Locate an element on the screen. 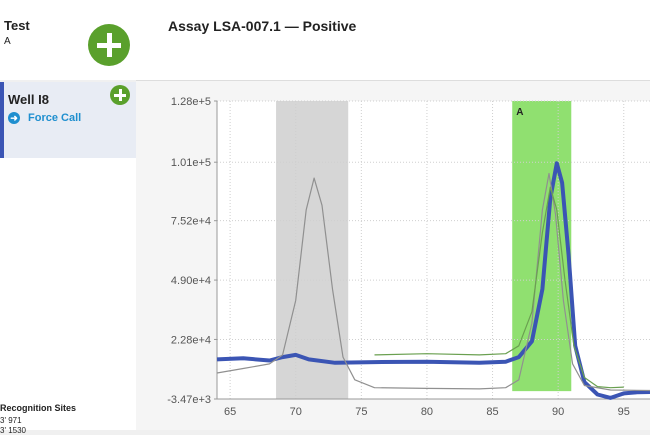  x-tick-label: 75 is located at coordinates (361, 412).